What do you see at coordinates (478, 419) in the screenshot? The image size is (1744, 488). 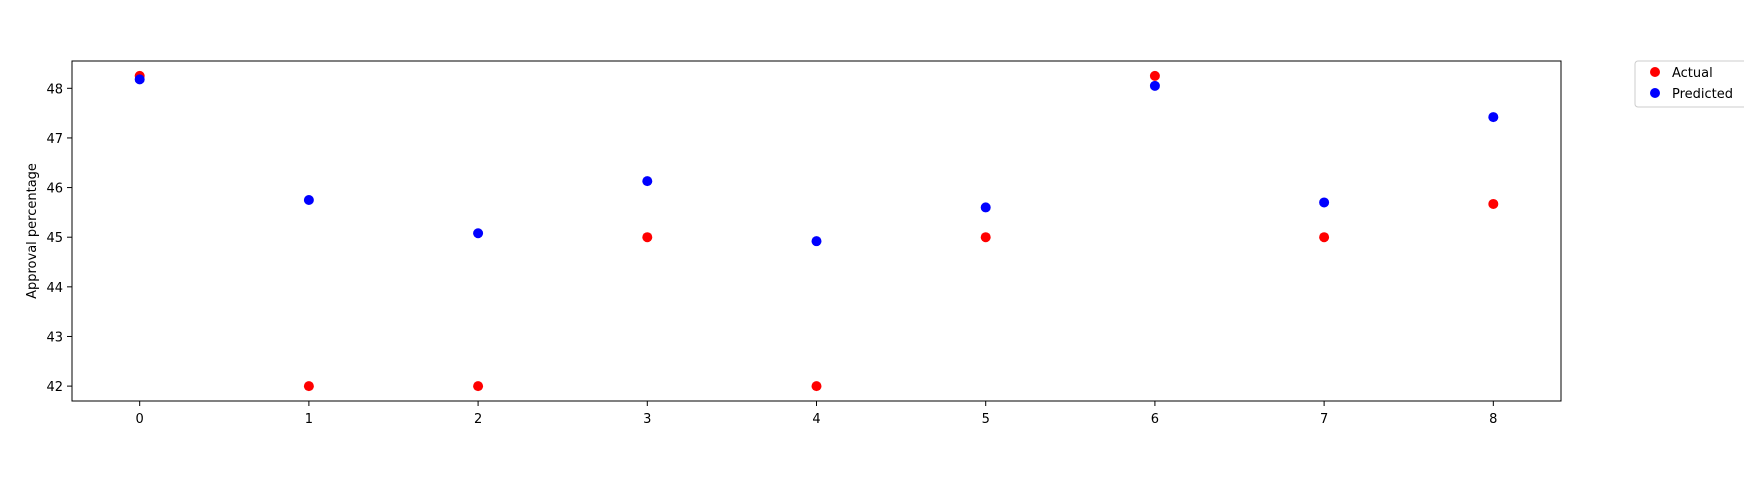 I see `x-tick-label: 2` at bounding box center [478, 419].